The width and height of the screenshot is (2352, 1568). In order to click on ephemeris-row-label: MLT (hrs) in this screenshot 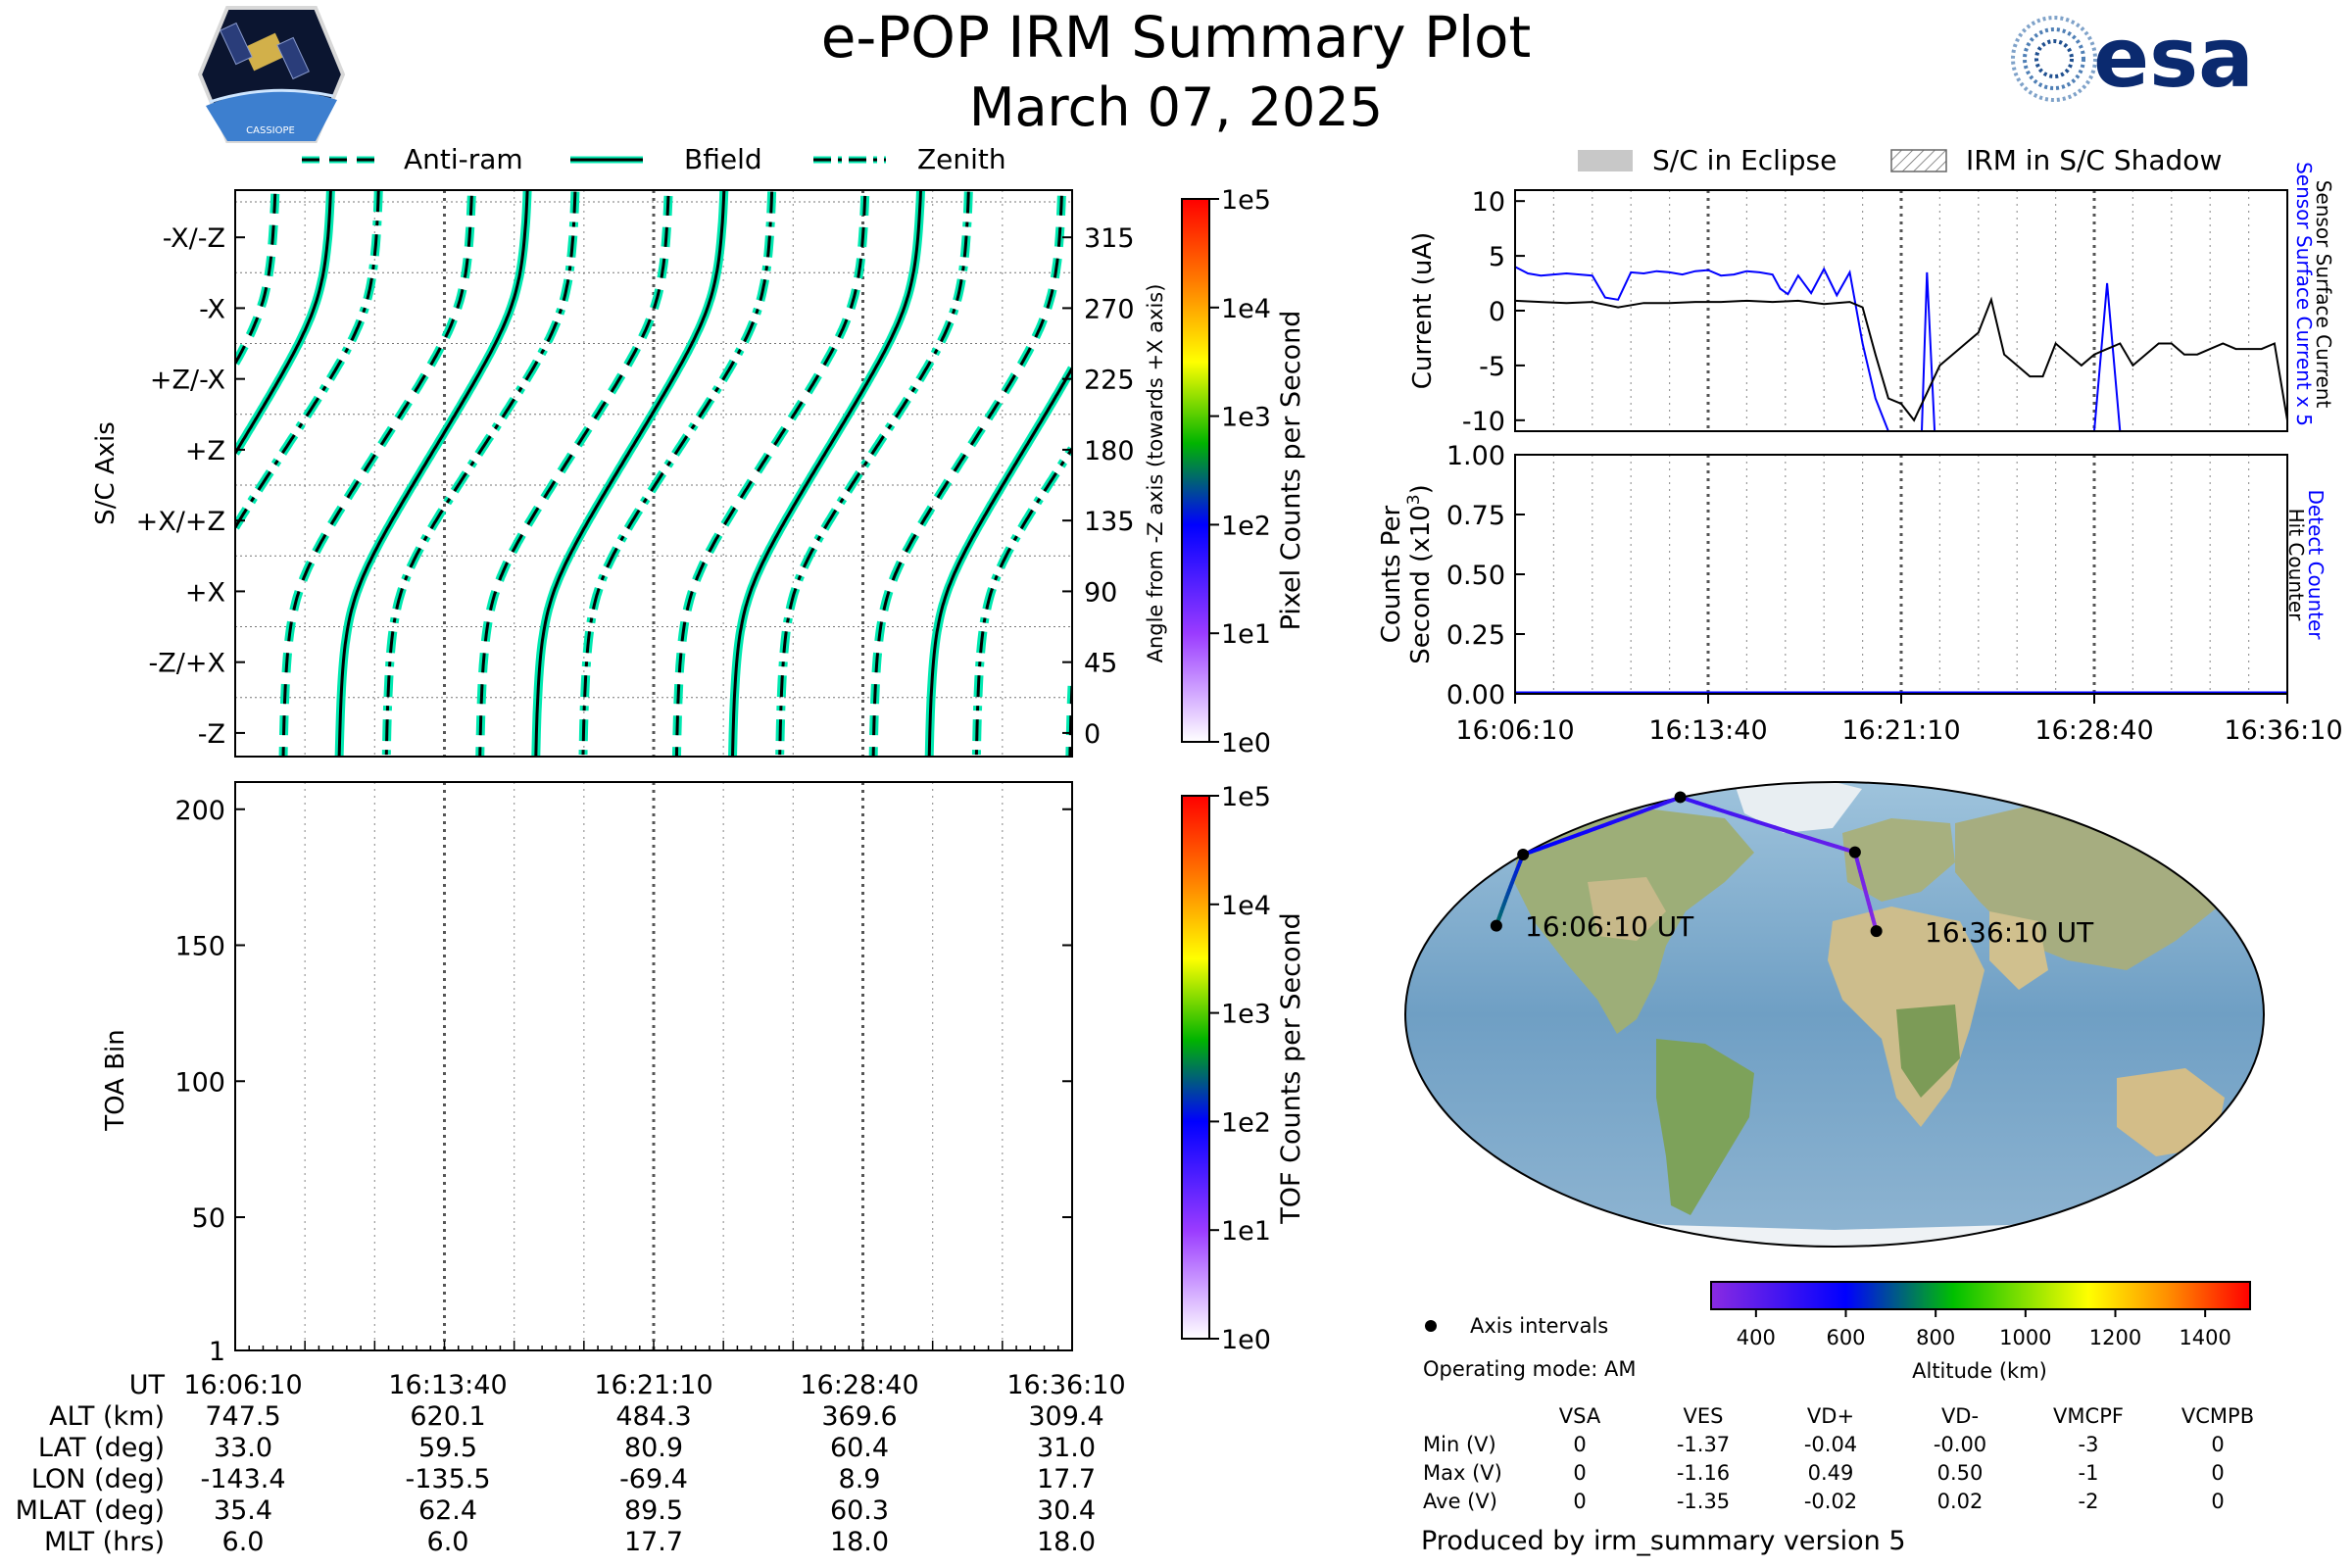, I will do `click(104, 1542)`.